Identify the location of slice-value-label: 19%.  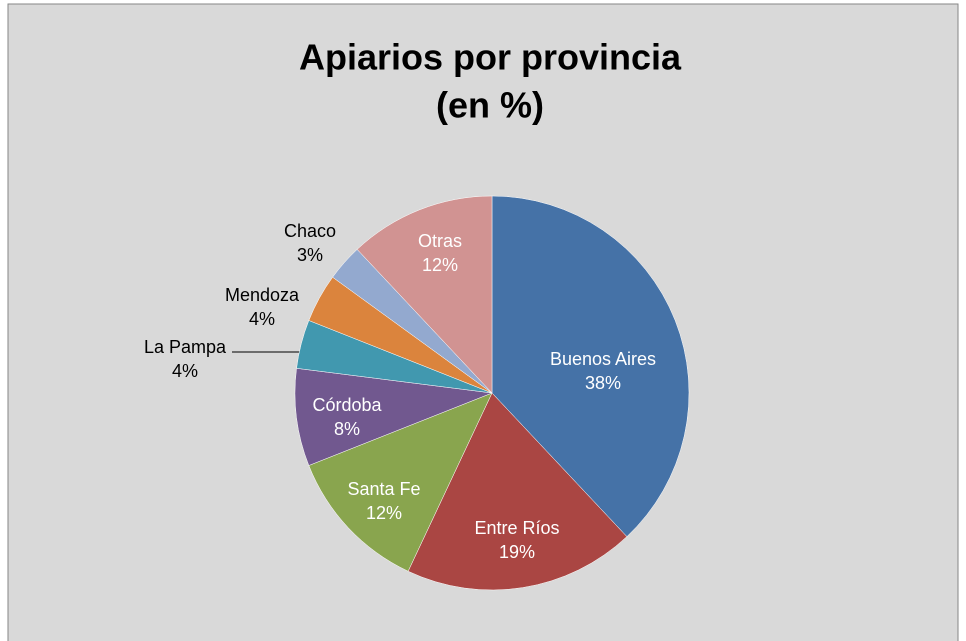
(517, 552).